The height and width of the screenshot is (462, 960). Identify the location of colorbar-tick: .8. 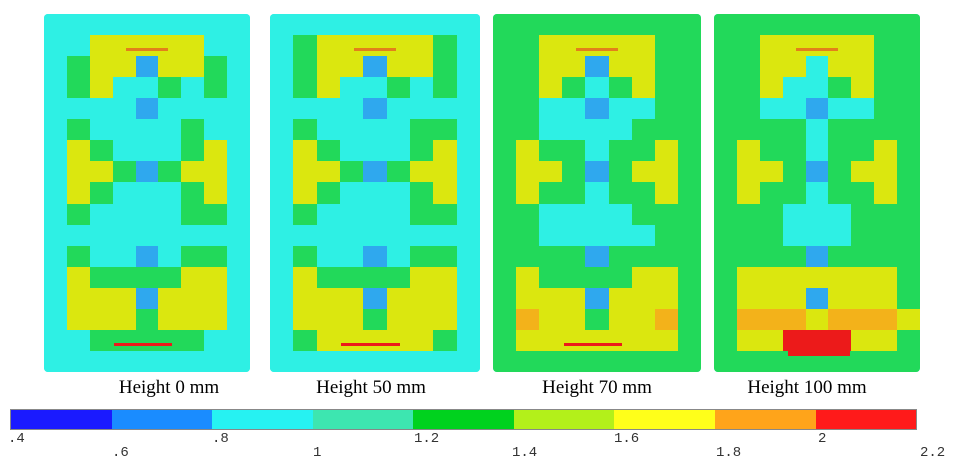
(220, 439).